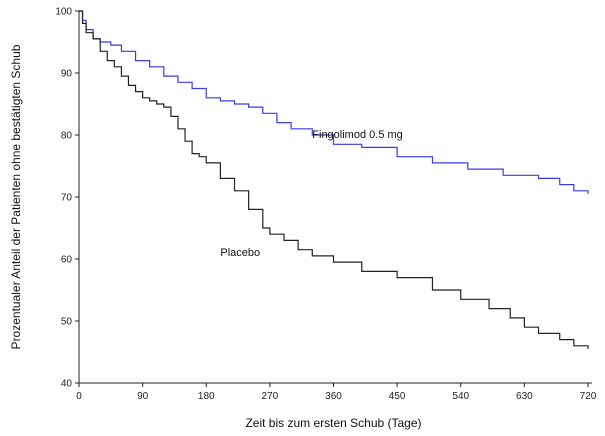  Describe the element at coordinates (333, 396) in the screenshot. I see `x-tick-label: 360` at that location.